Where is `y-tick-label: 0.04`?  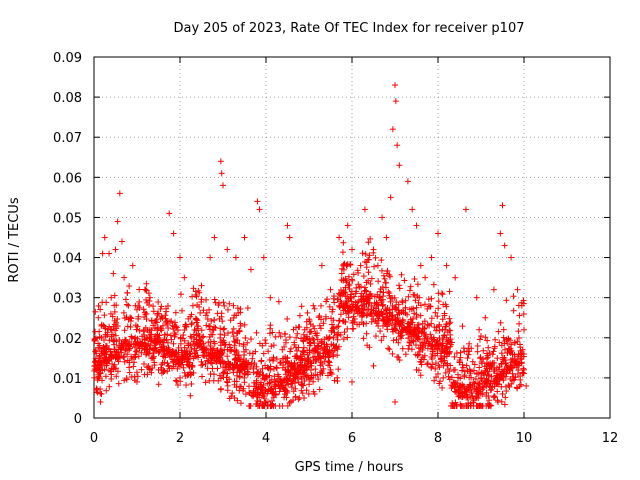
y-tick-label: 0.04 is located at coordinates (67, 259).